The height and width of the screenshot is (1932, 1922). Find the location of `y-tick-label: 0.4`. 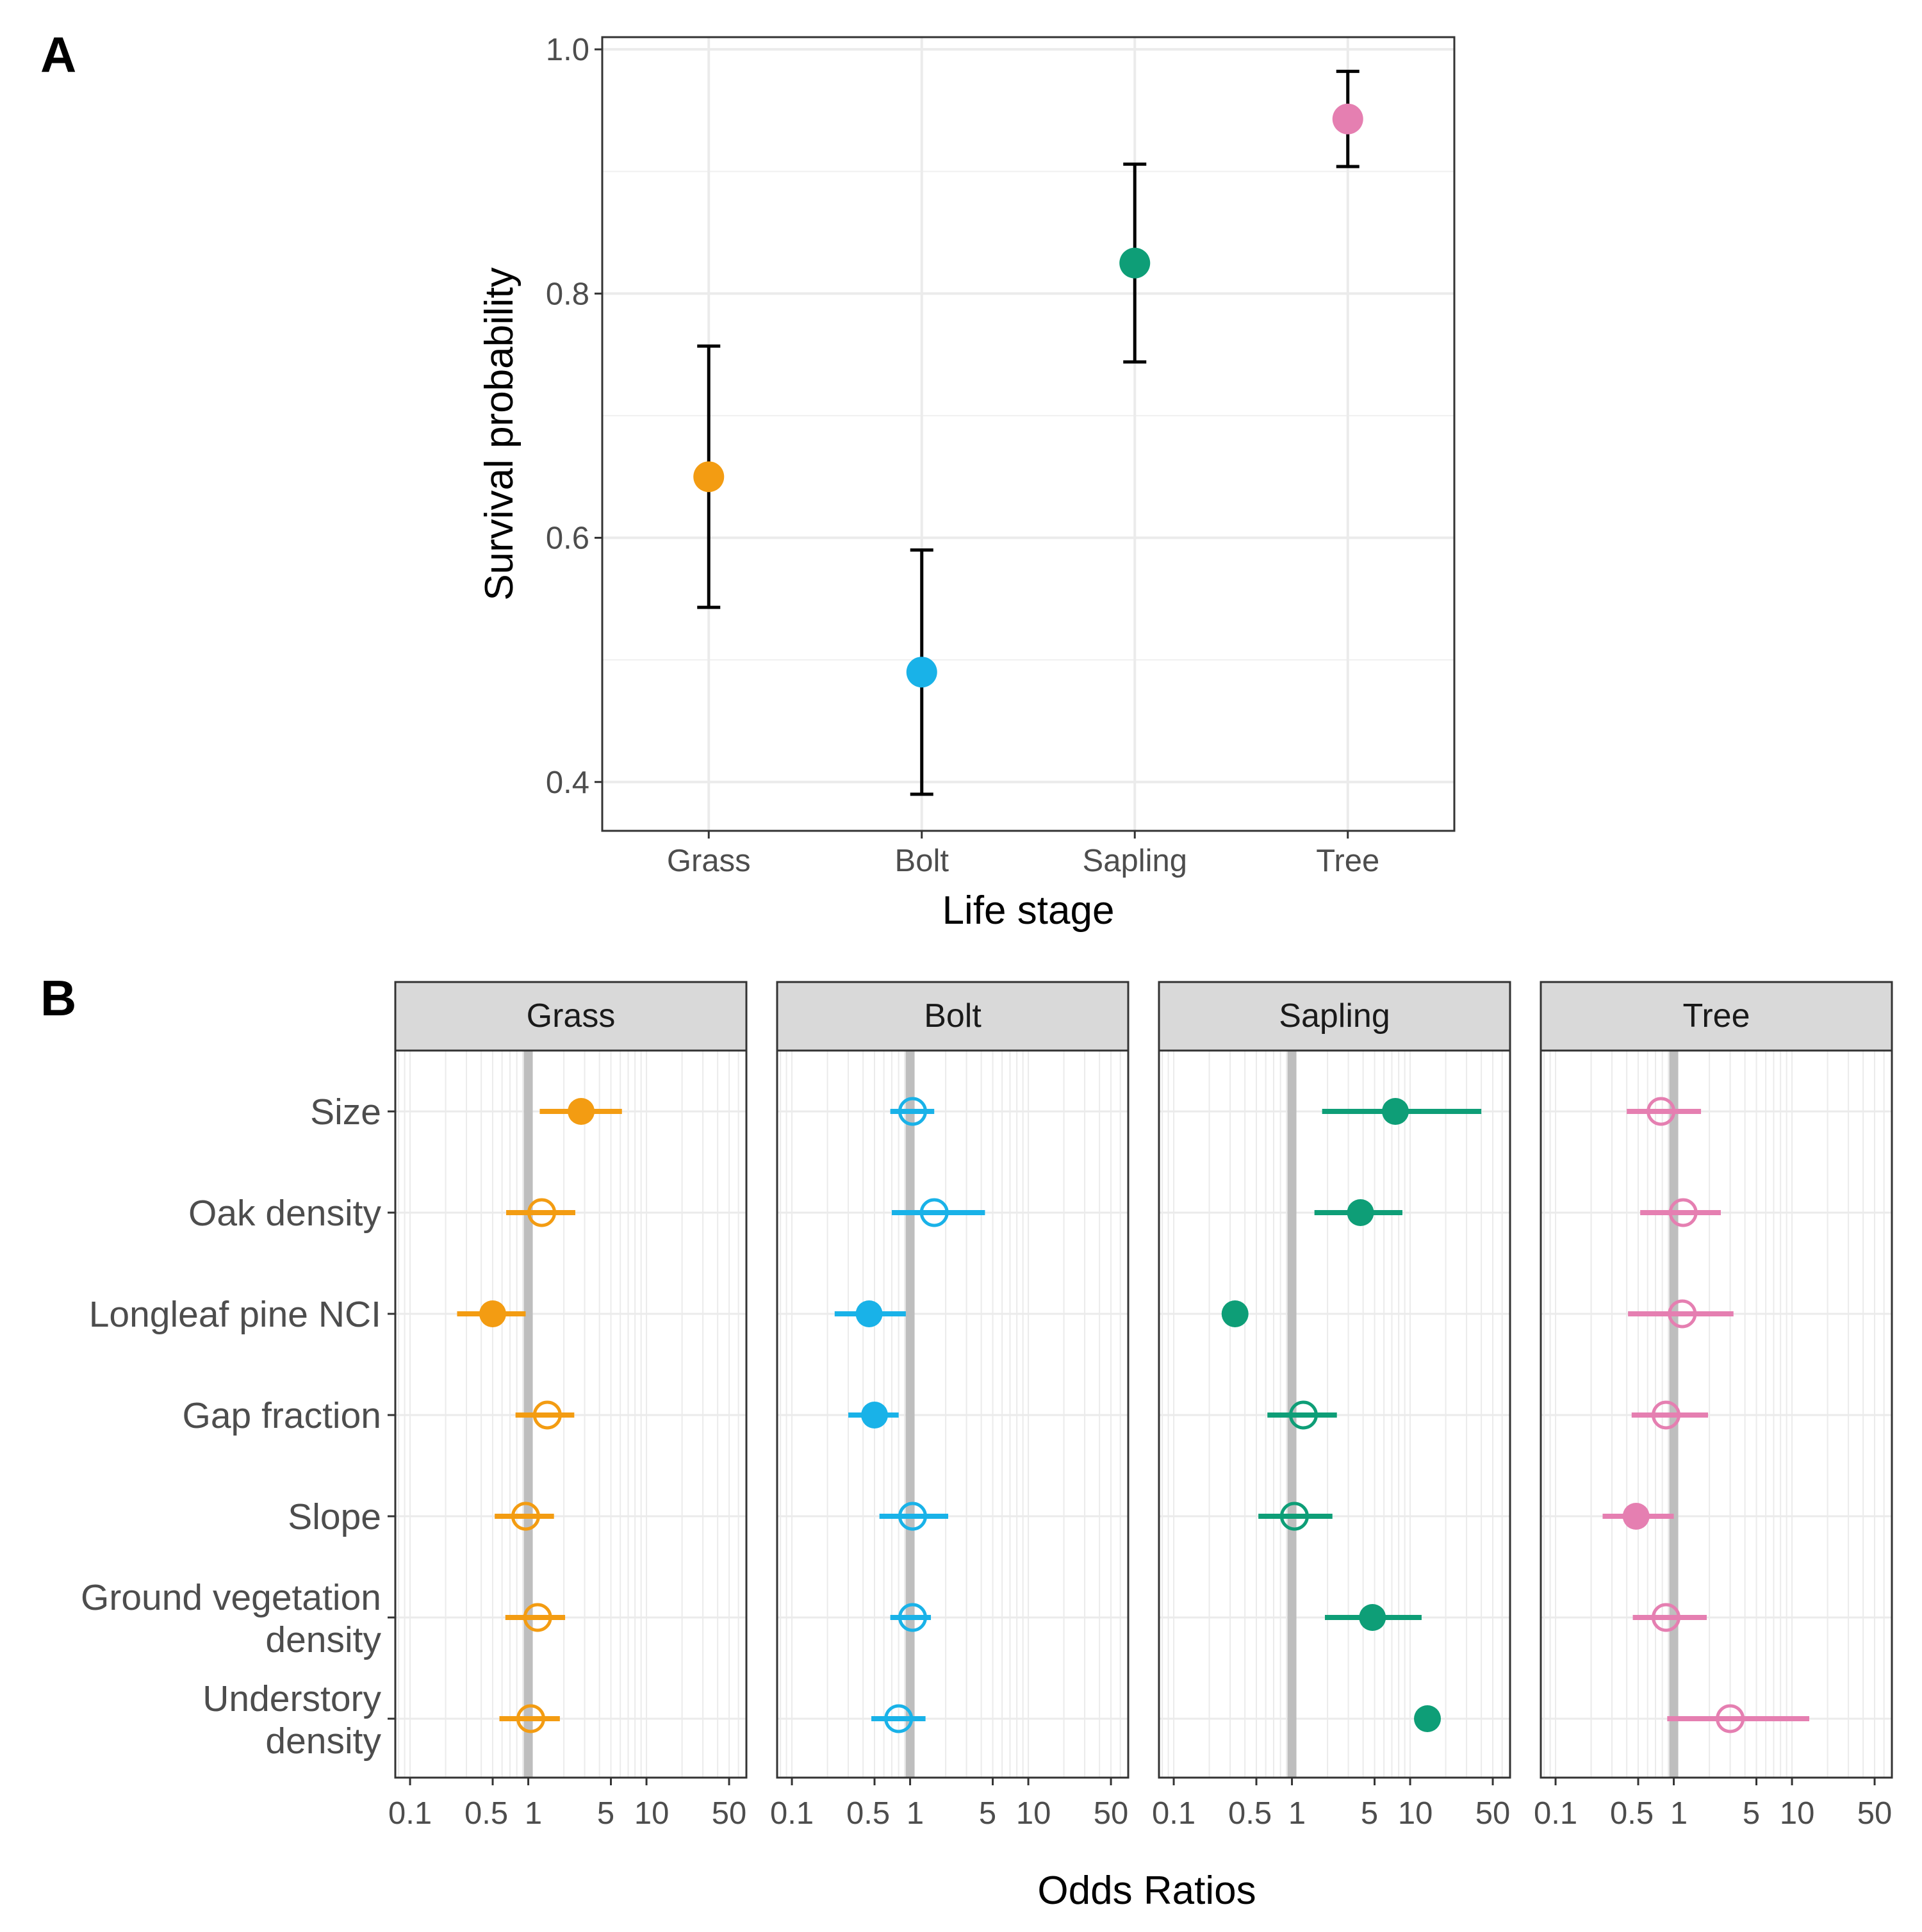

y-tick-label: 0.4 is located at coordinates (568, 782).